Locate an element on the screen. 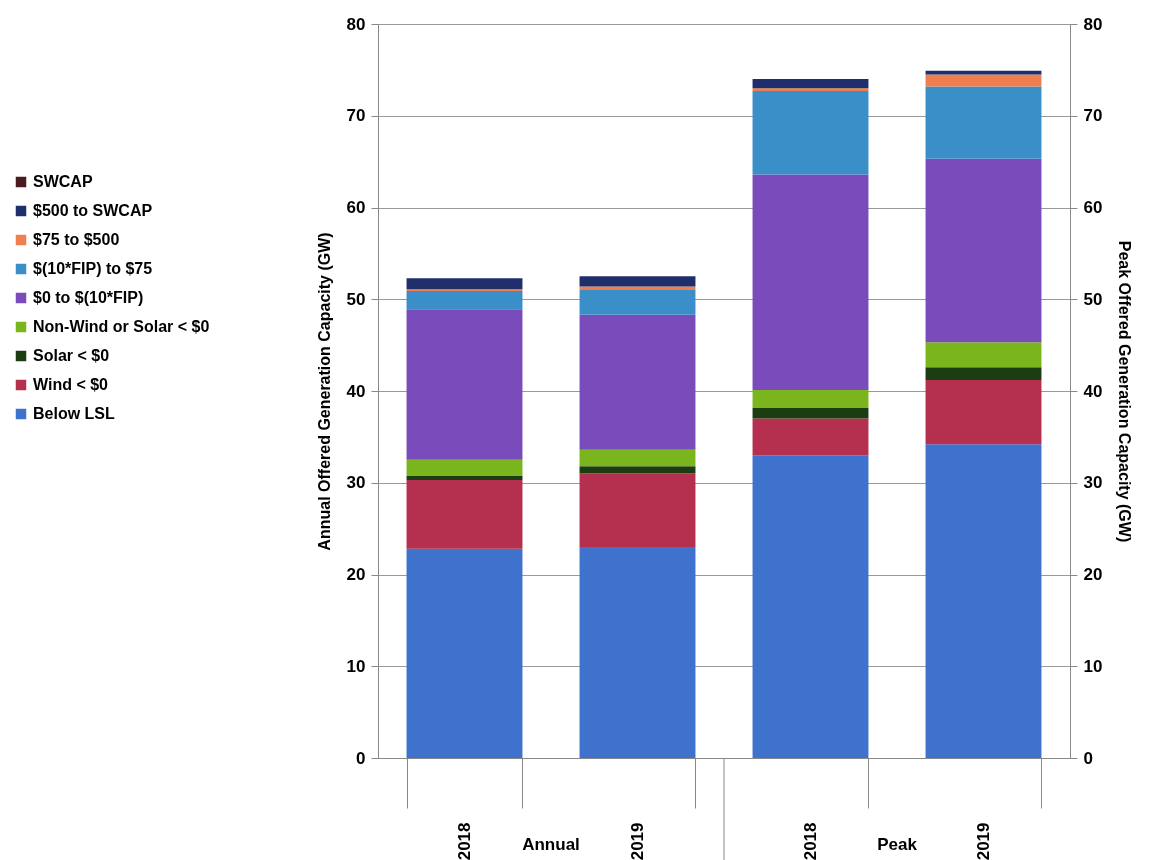 The height and width of the screenshot is (860, 1173). y2-axis-title: Peak Offered Generation Capacity (GW) is located at coordinates (1125, 391).